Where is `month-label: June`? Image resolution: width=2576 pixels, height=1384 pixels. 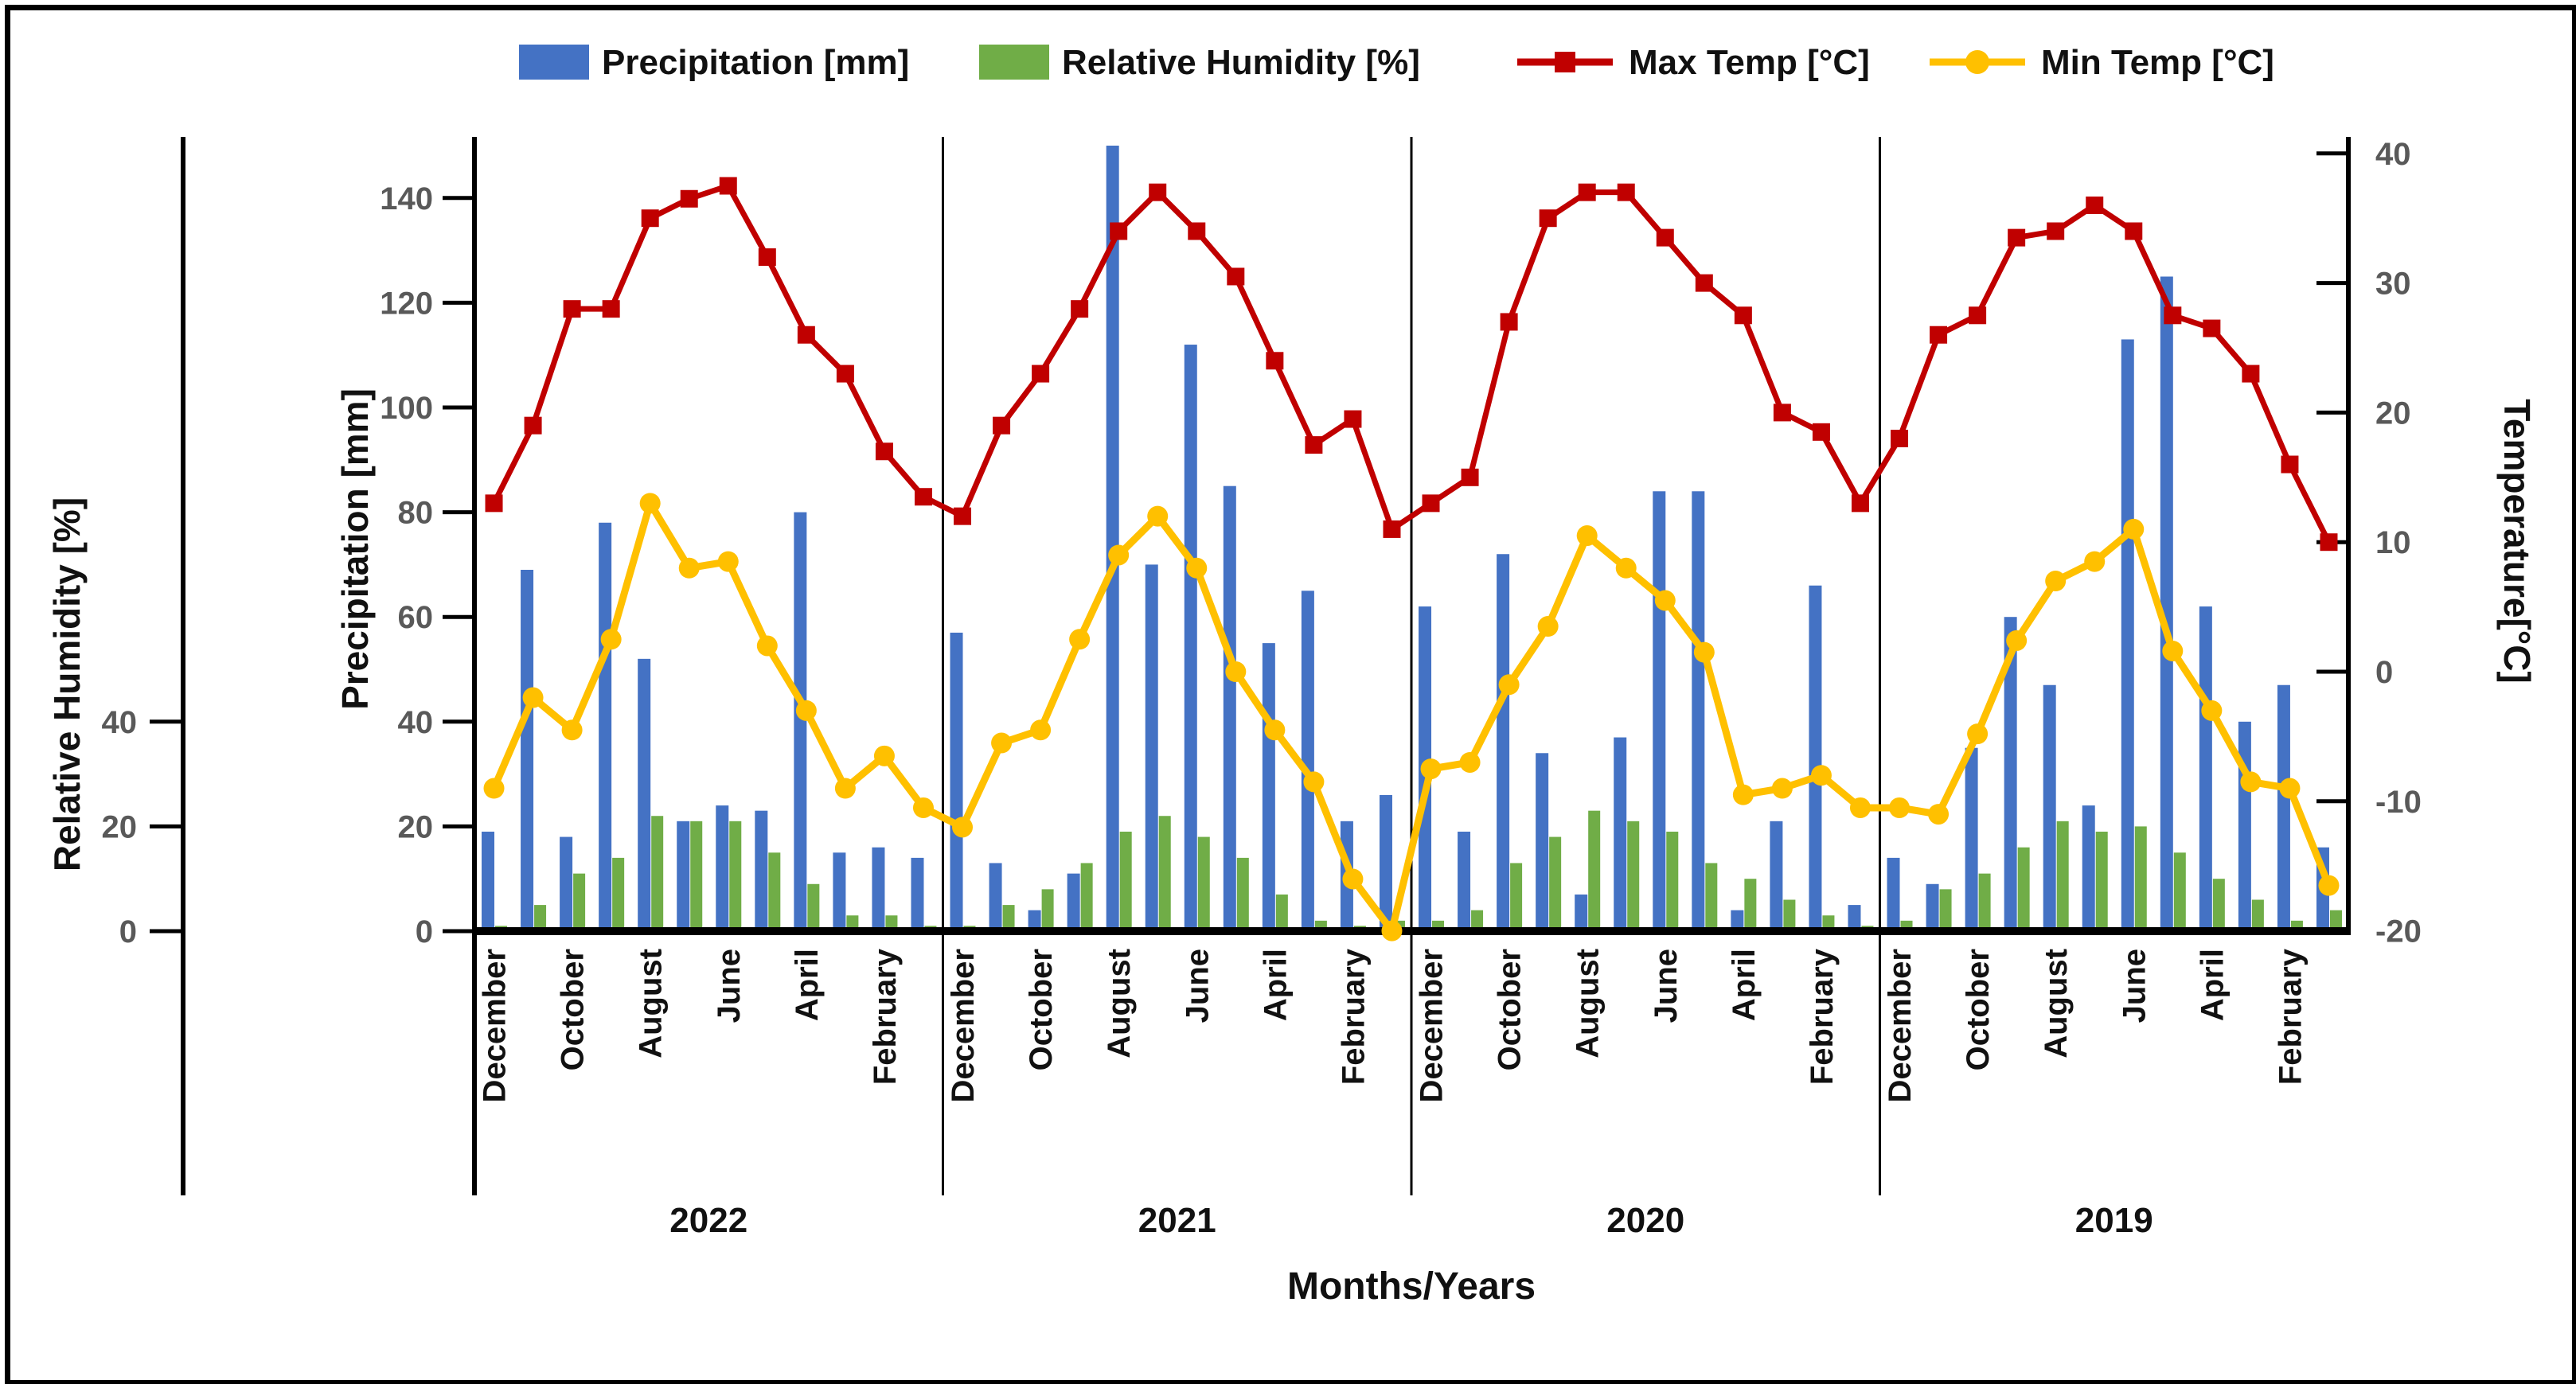
month-label: June is located at coordinates (729, 986).